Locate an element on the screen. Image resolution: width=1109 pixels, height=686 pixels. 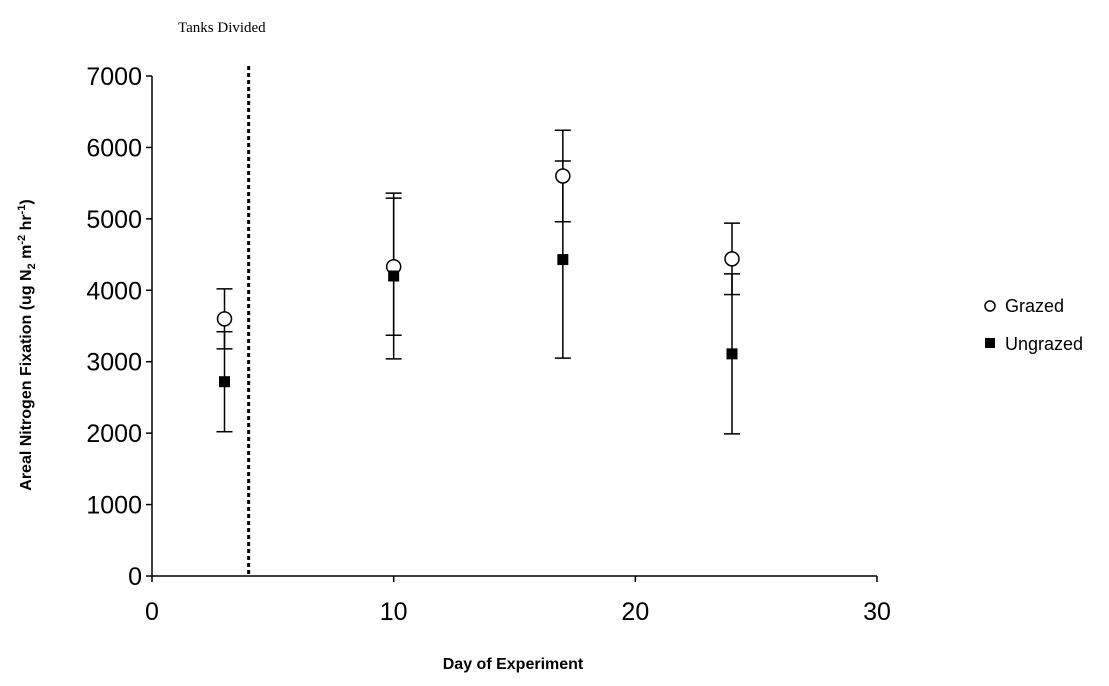
x-tick-label: 20 is located at coordinates (635, 612).